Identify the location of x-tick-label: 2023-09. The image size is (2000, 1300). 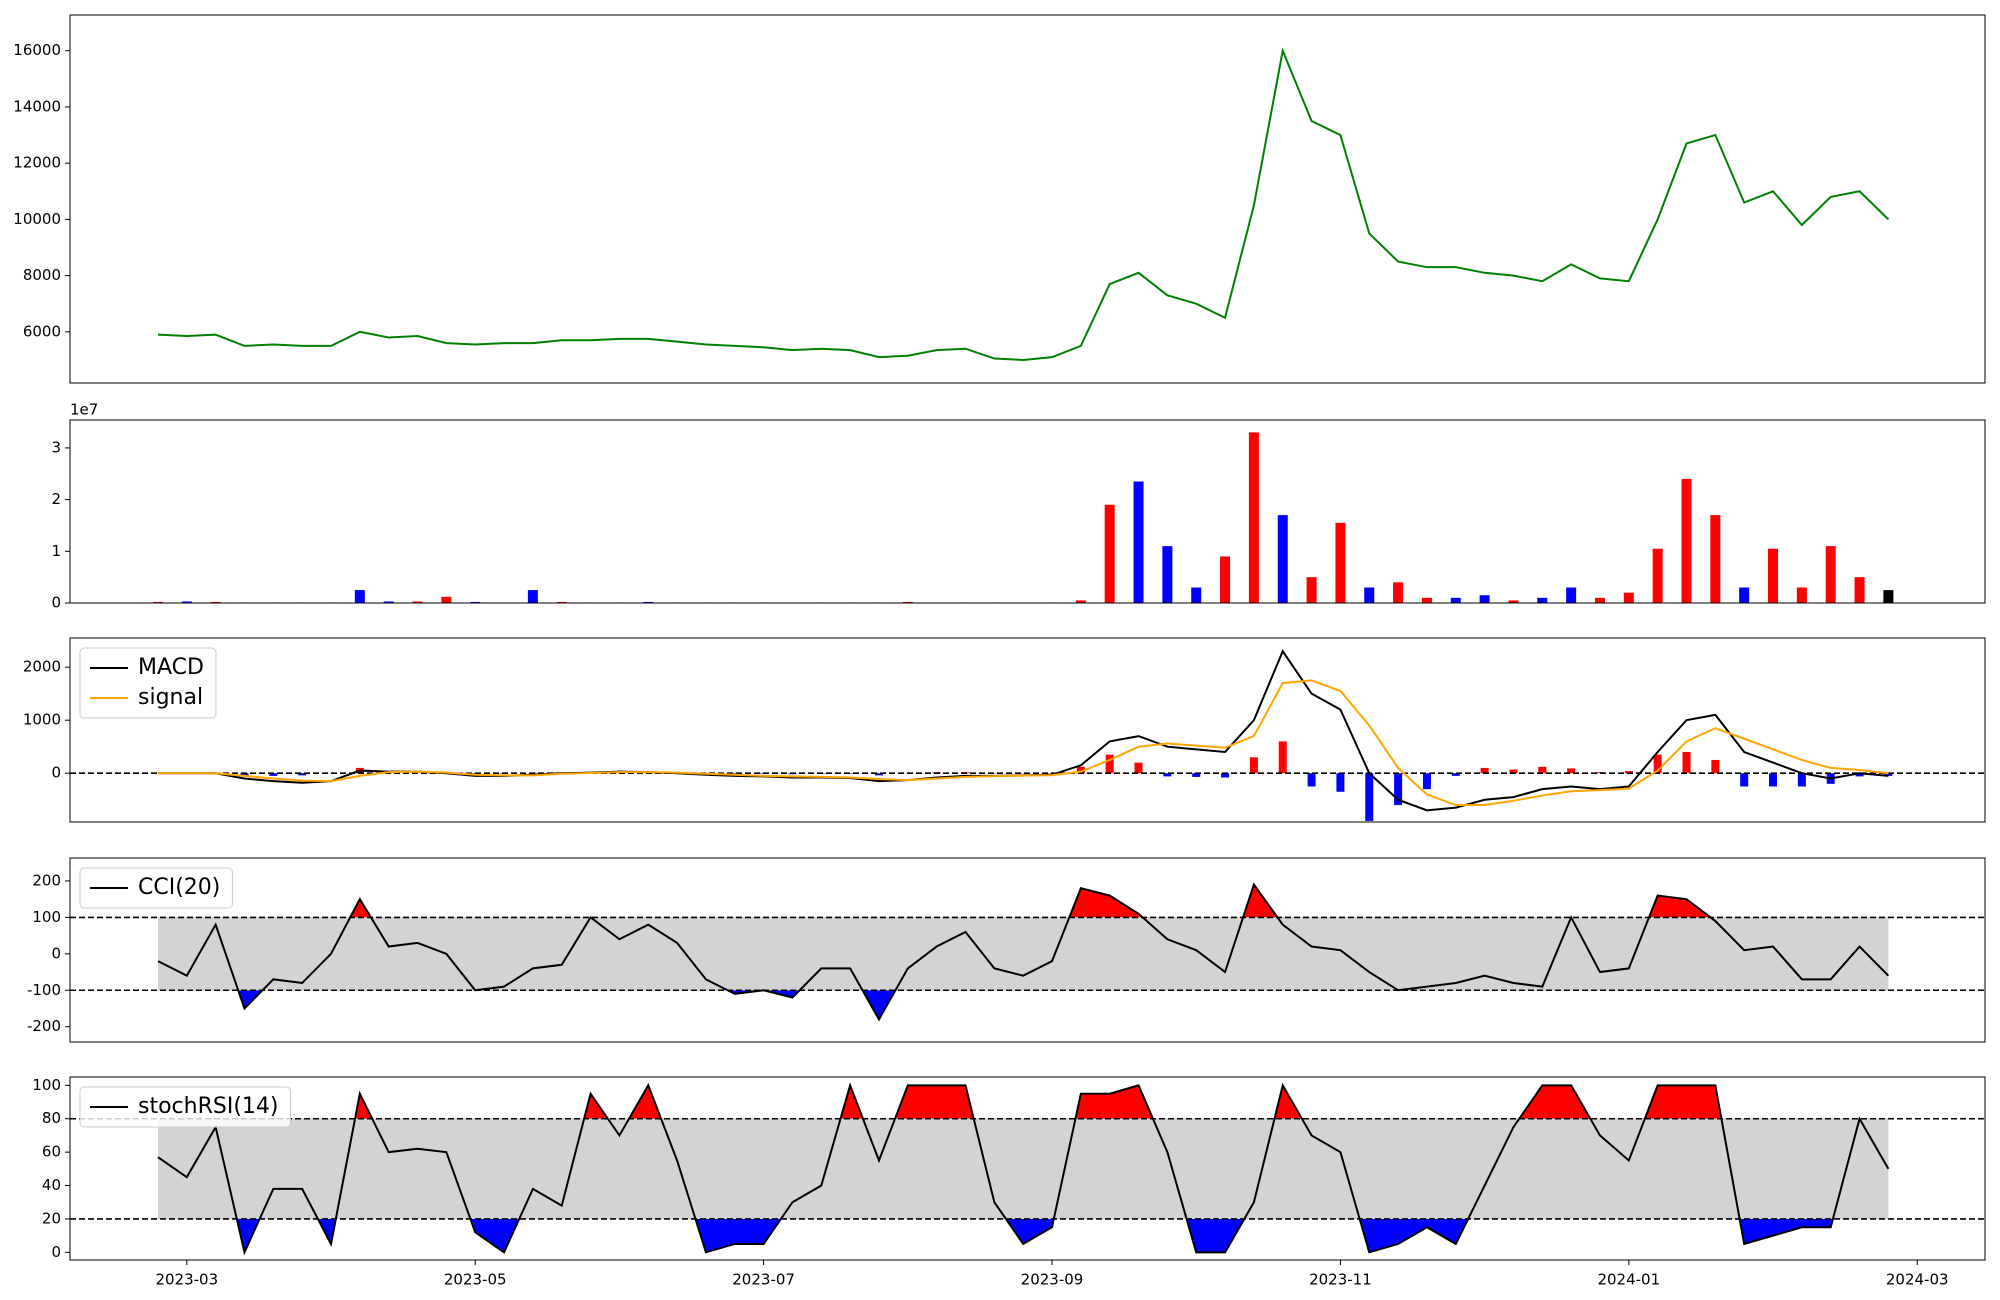
(1052, 1280).